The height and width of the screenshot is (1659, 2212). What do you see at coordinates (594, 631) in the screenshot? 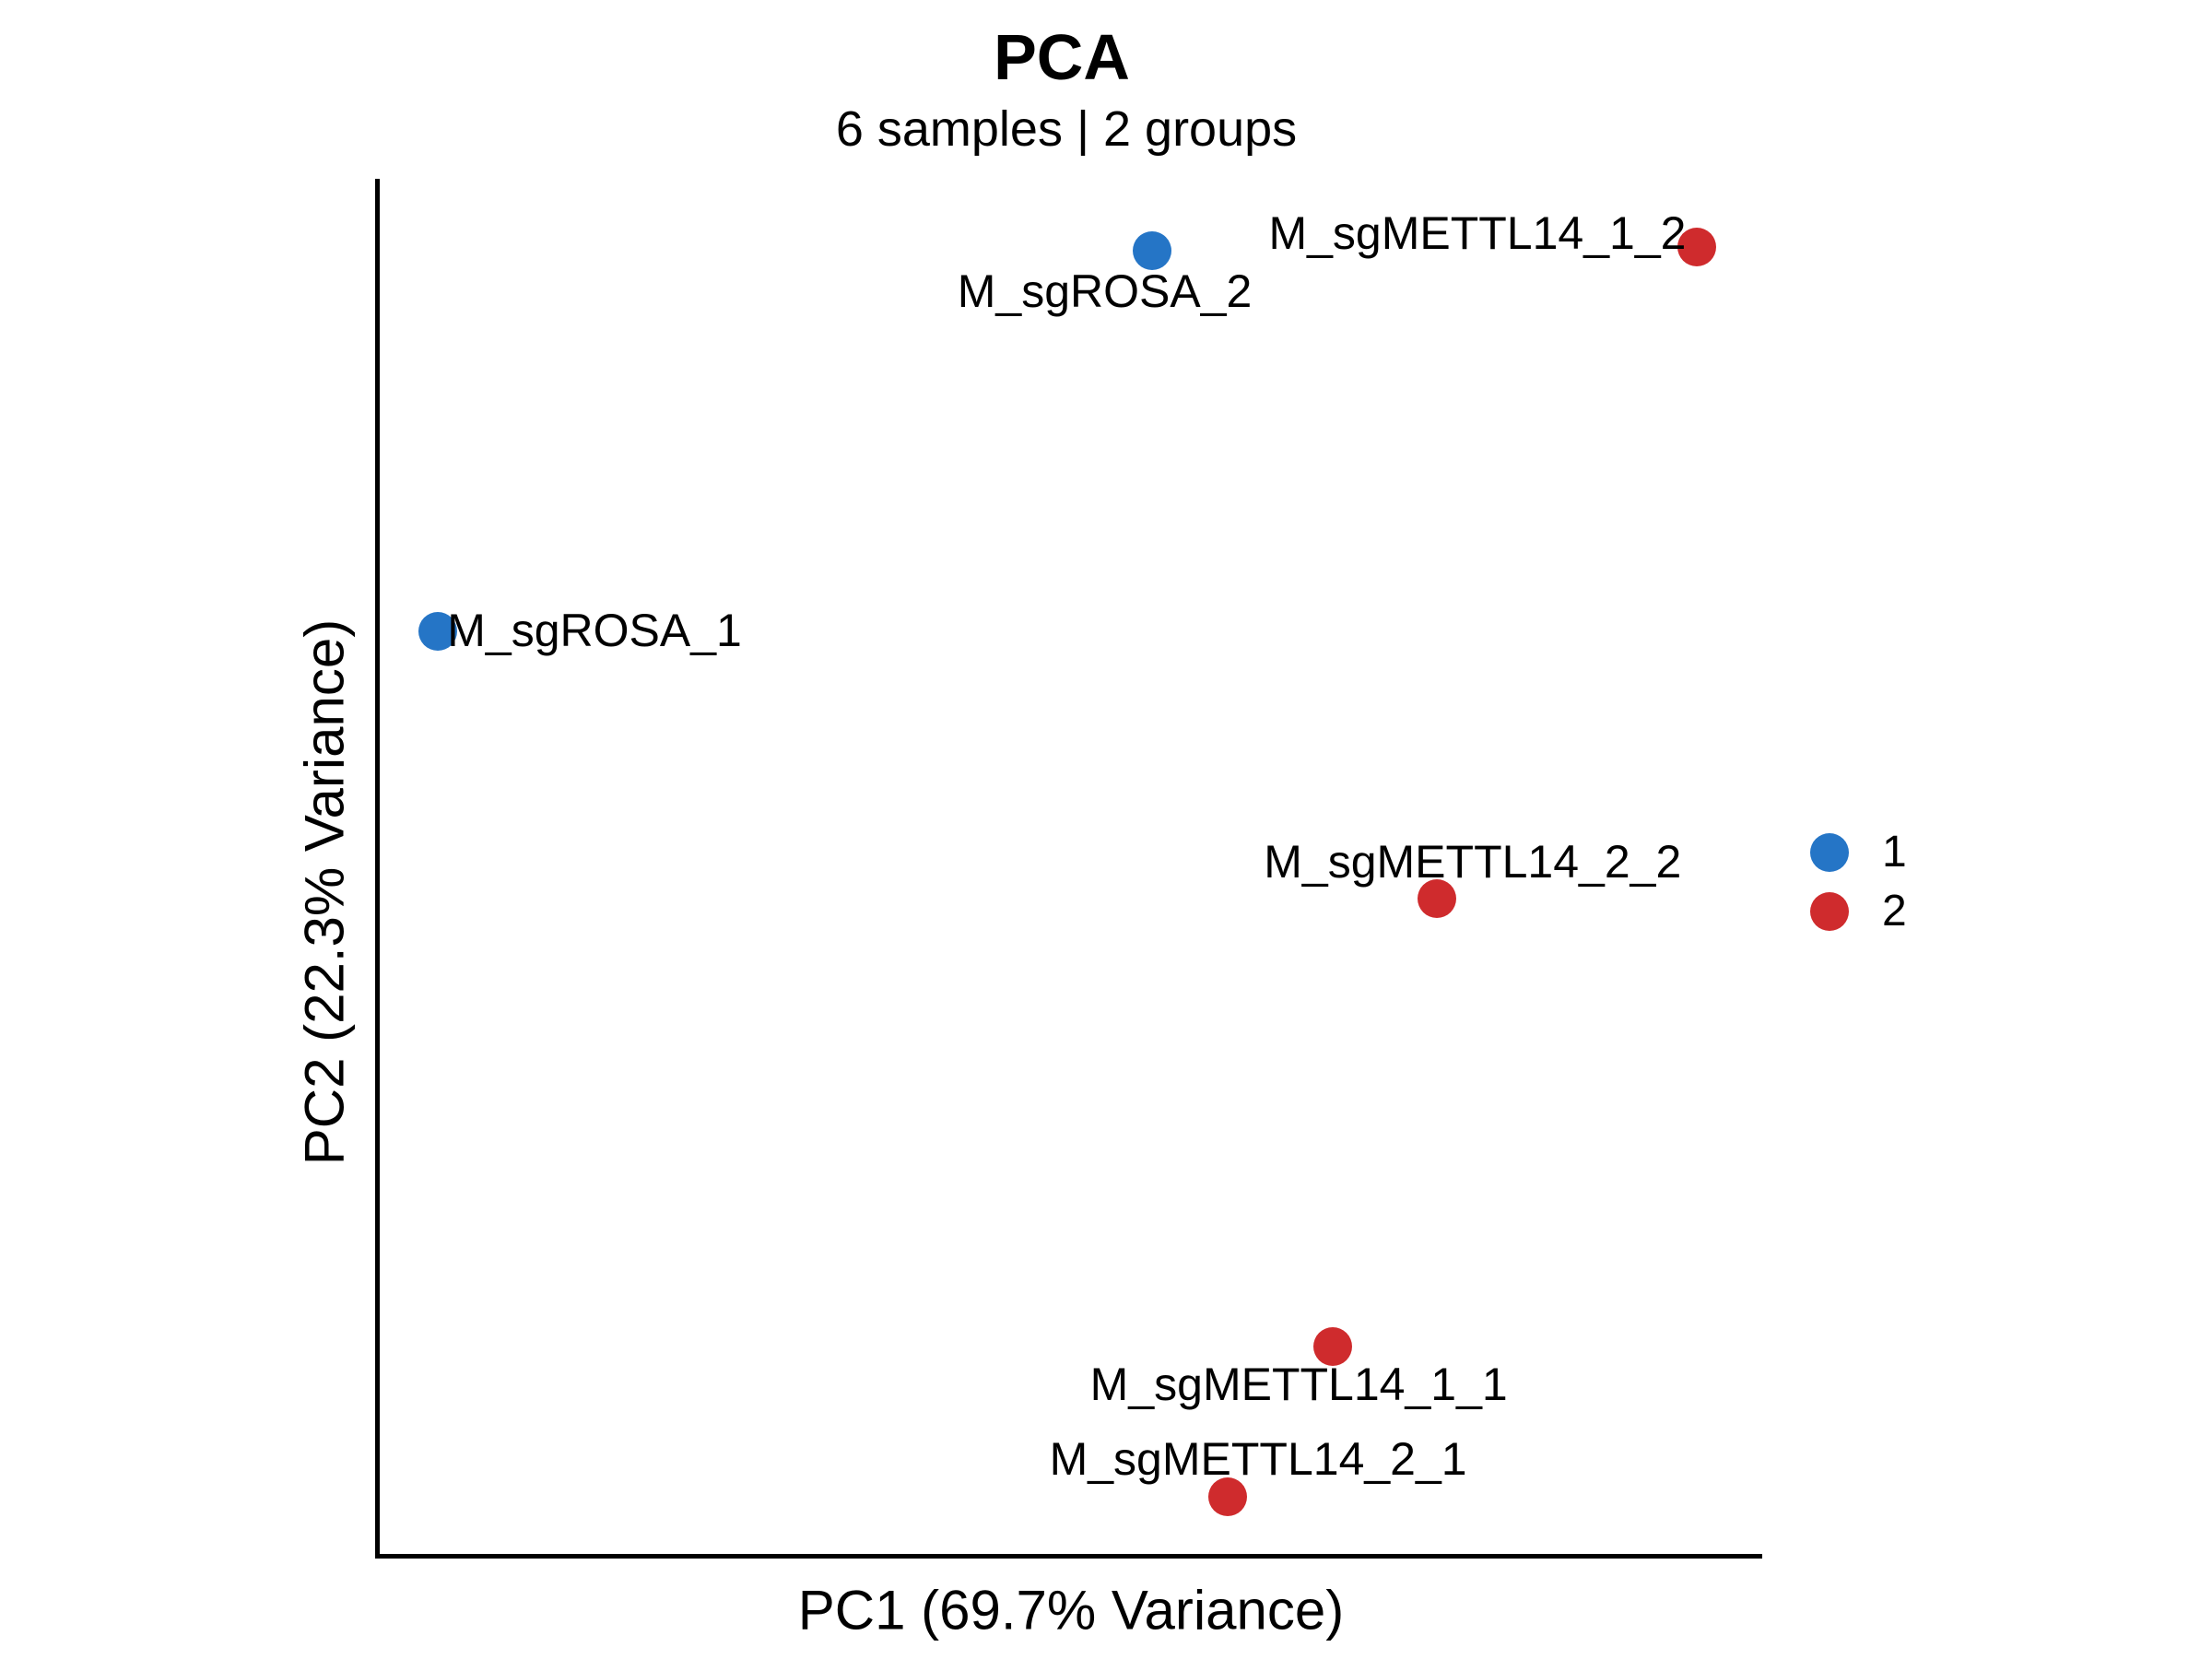
I see `data-point-label-M_sgROSA_1: M_sgROSA_1` at bounding box center [594, 631].